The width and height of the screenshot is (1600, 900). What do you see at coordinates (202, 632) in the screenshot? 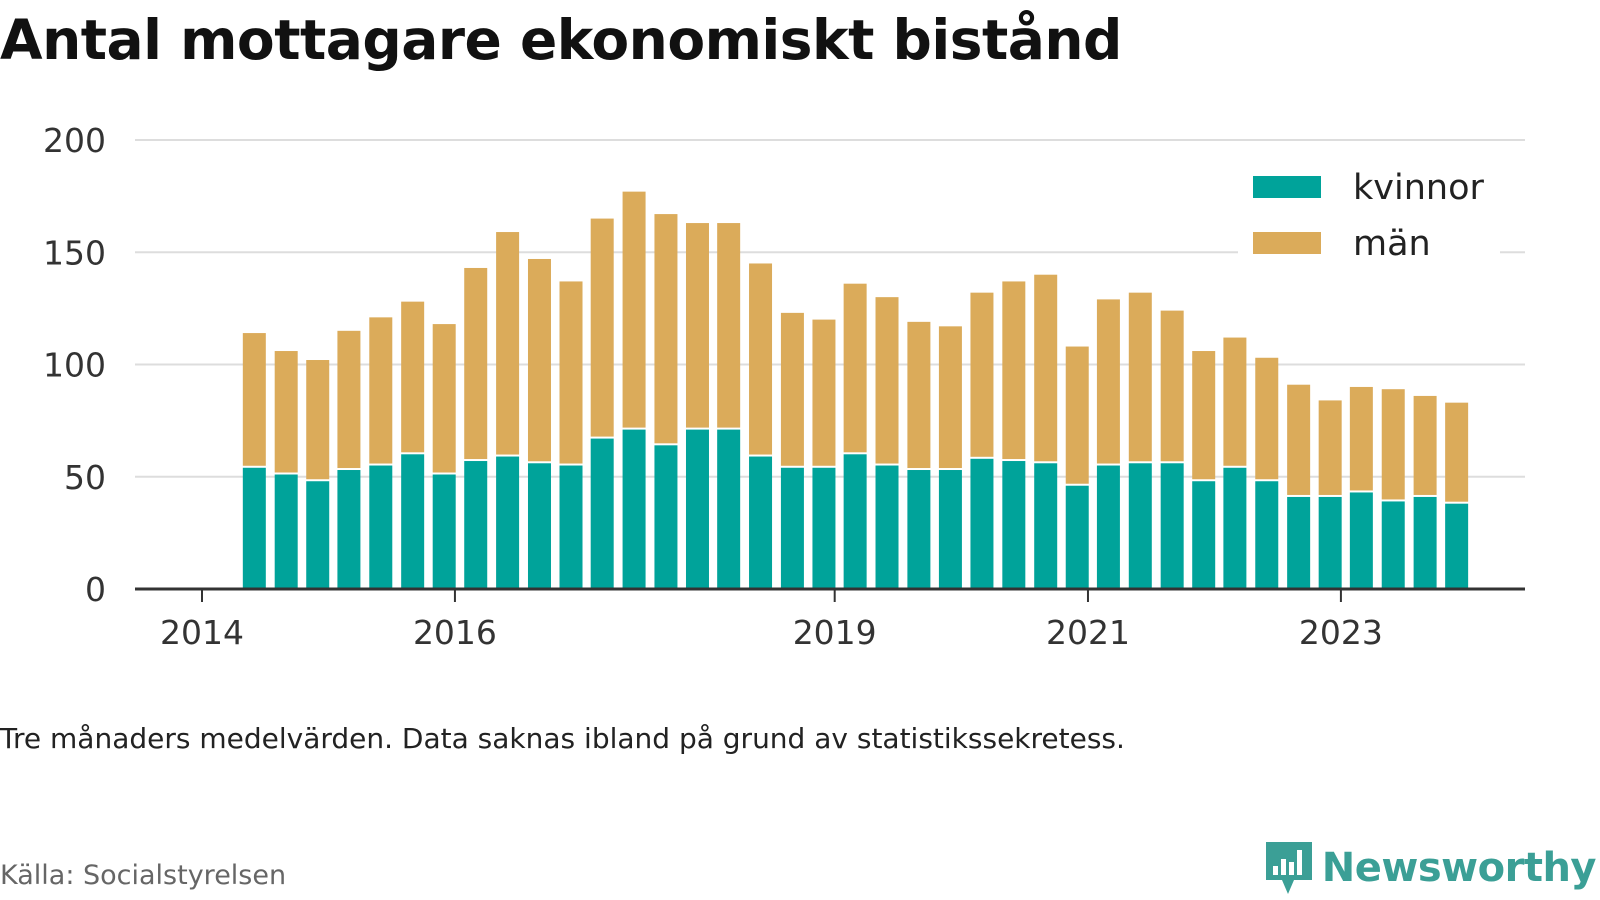
I see `x-tick-label: 2014` at bounding box center [202, 632].